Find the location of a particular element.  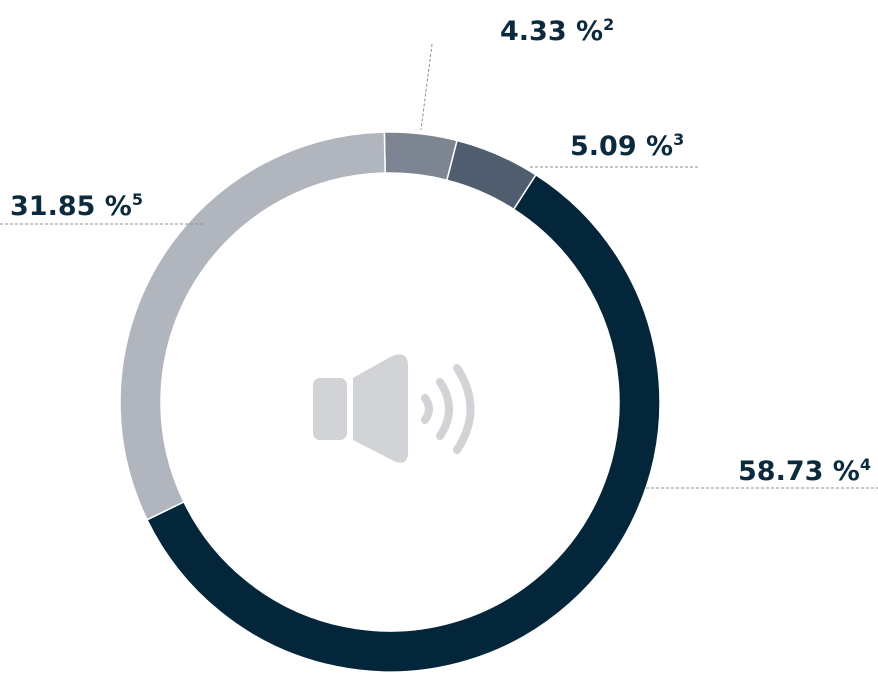

footnote-ref: 2 is located at coordinates (608, 24).